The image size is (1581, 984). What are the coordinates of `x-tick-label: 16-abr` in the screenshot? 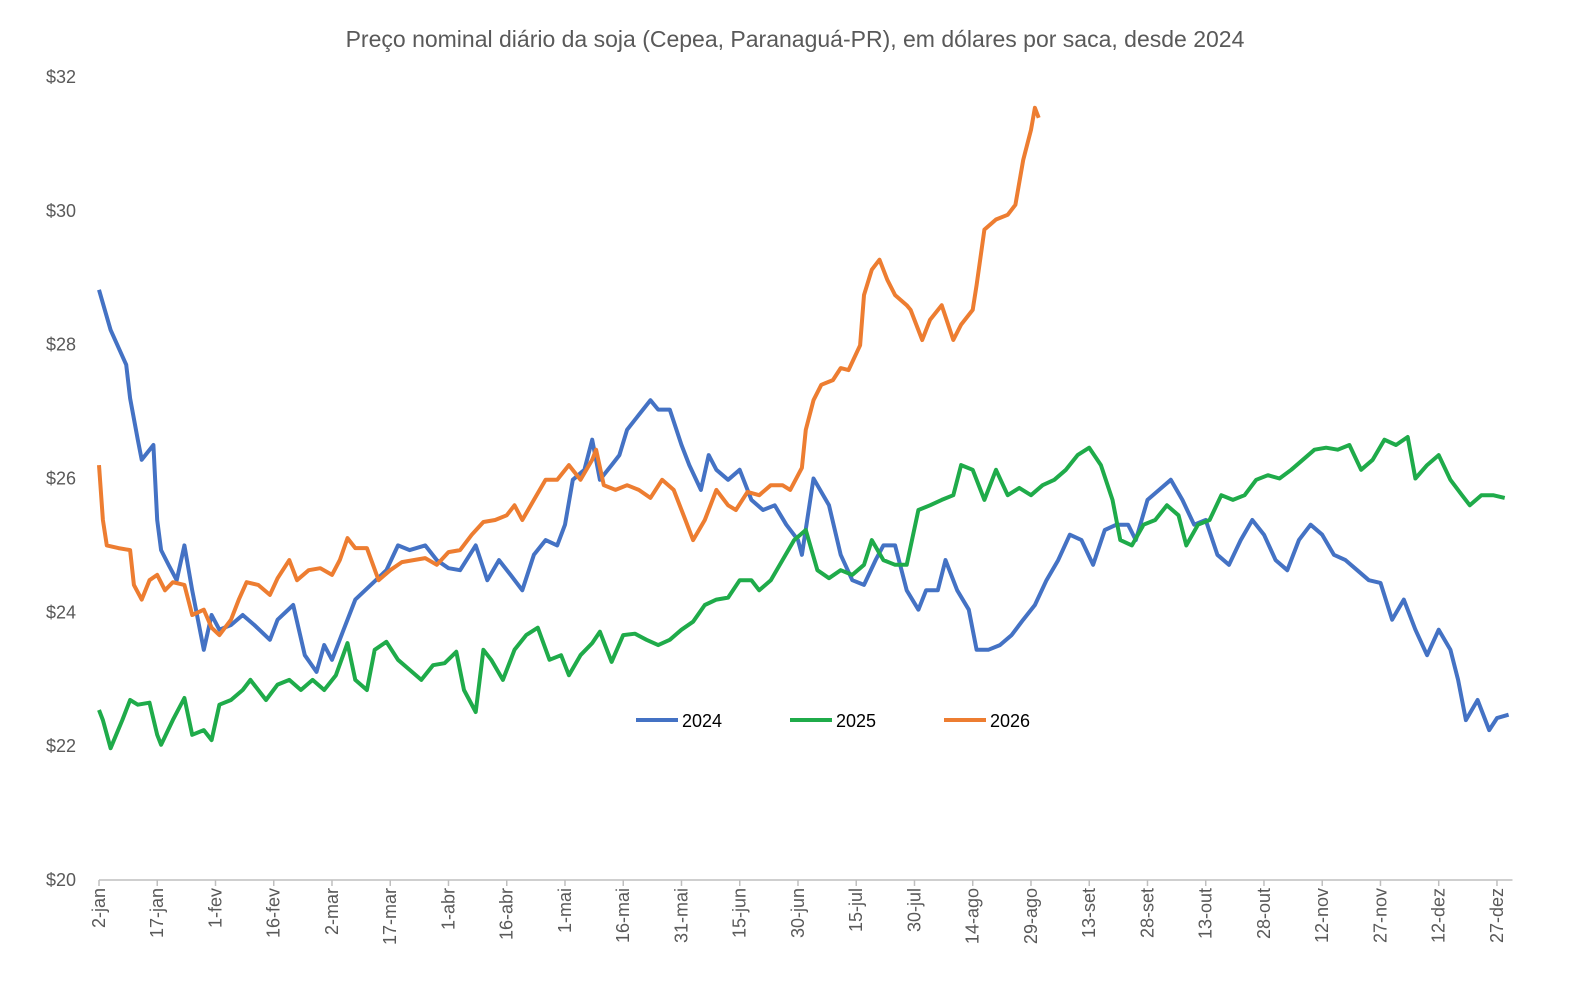 It's located at (507, 914).